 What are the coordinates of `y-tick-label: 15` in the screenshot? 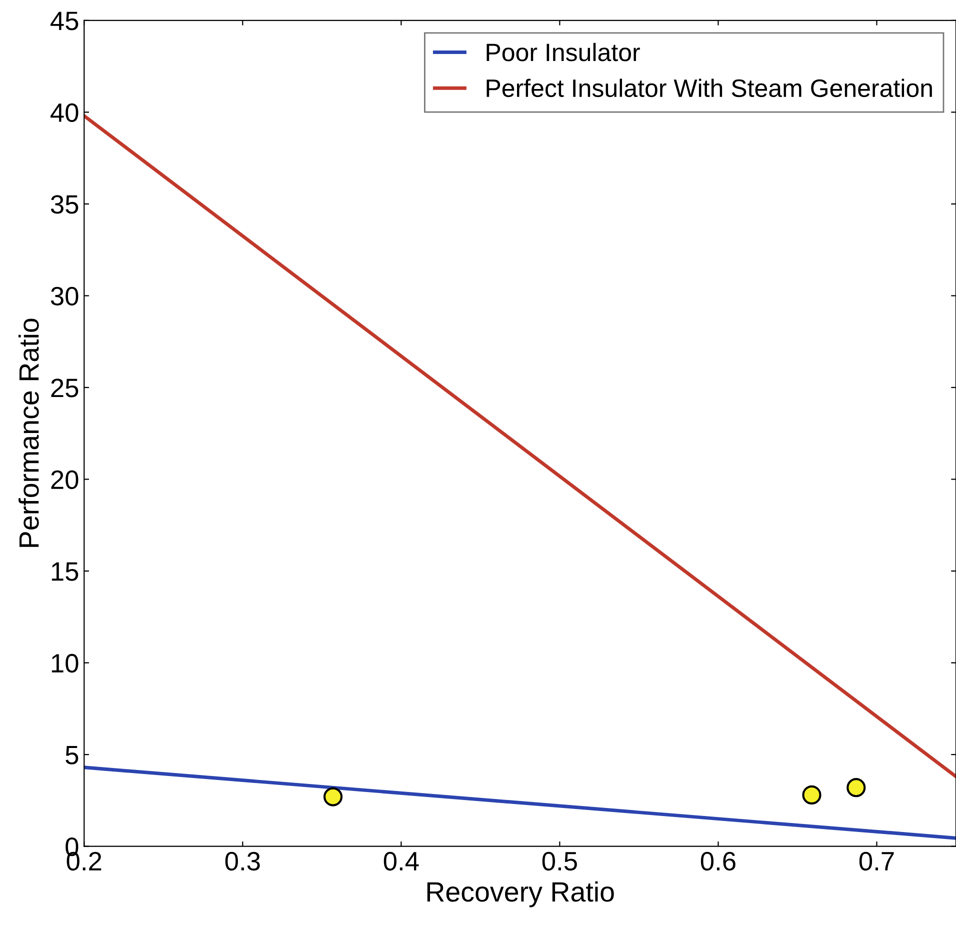 It's located at (65, 571).